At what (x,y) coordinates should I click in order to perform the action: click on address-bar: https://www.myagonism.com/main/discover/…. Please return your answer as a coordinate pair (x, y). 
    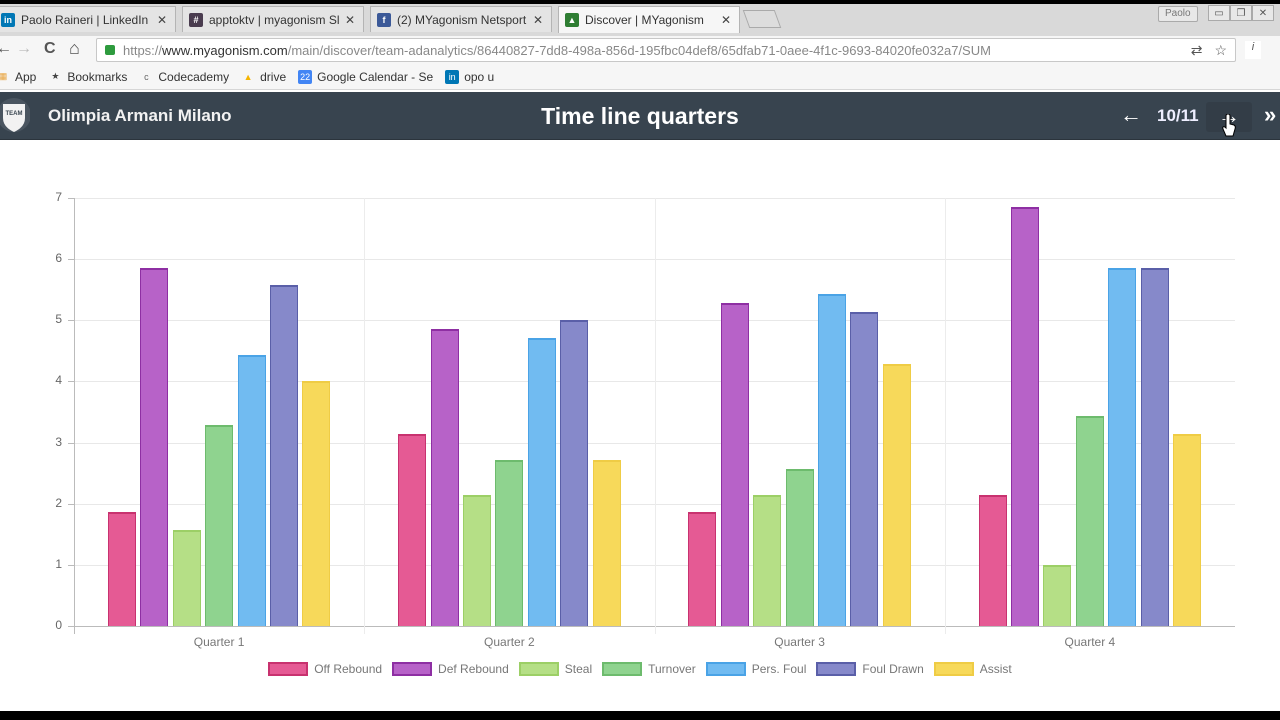
    Looking at the image, I should click on (666, 50).